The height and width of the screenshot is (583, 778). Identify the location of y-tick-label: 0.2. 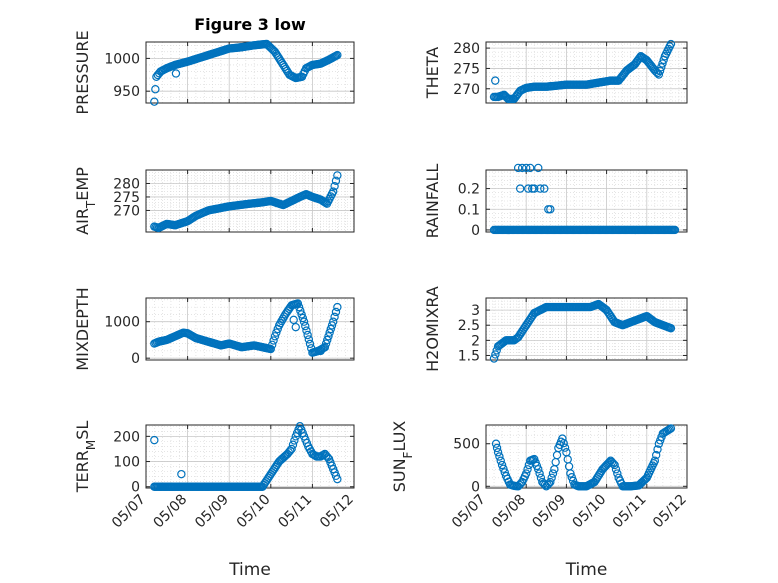
(469, 190).